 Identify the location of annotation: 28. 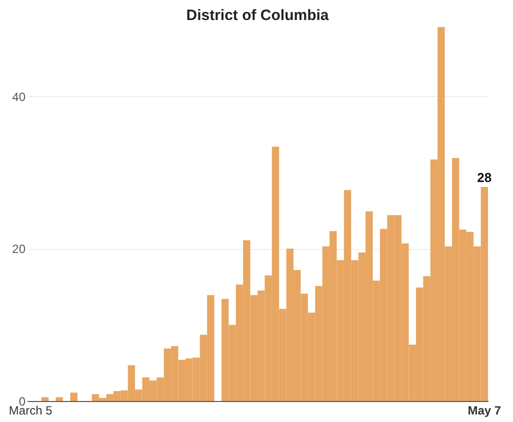
(484, 177).